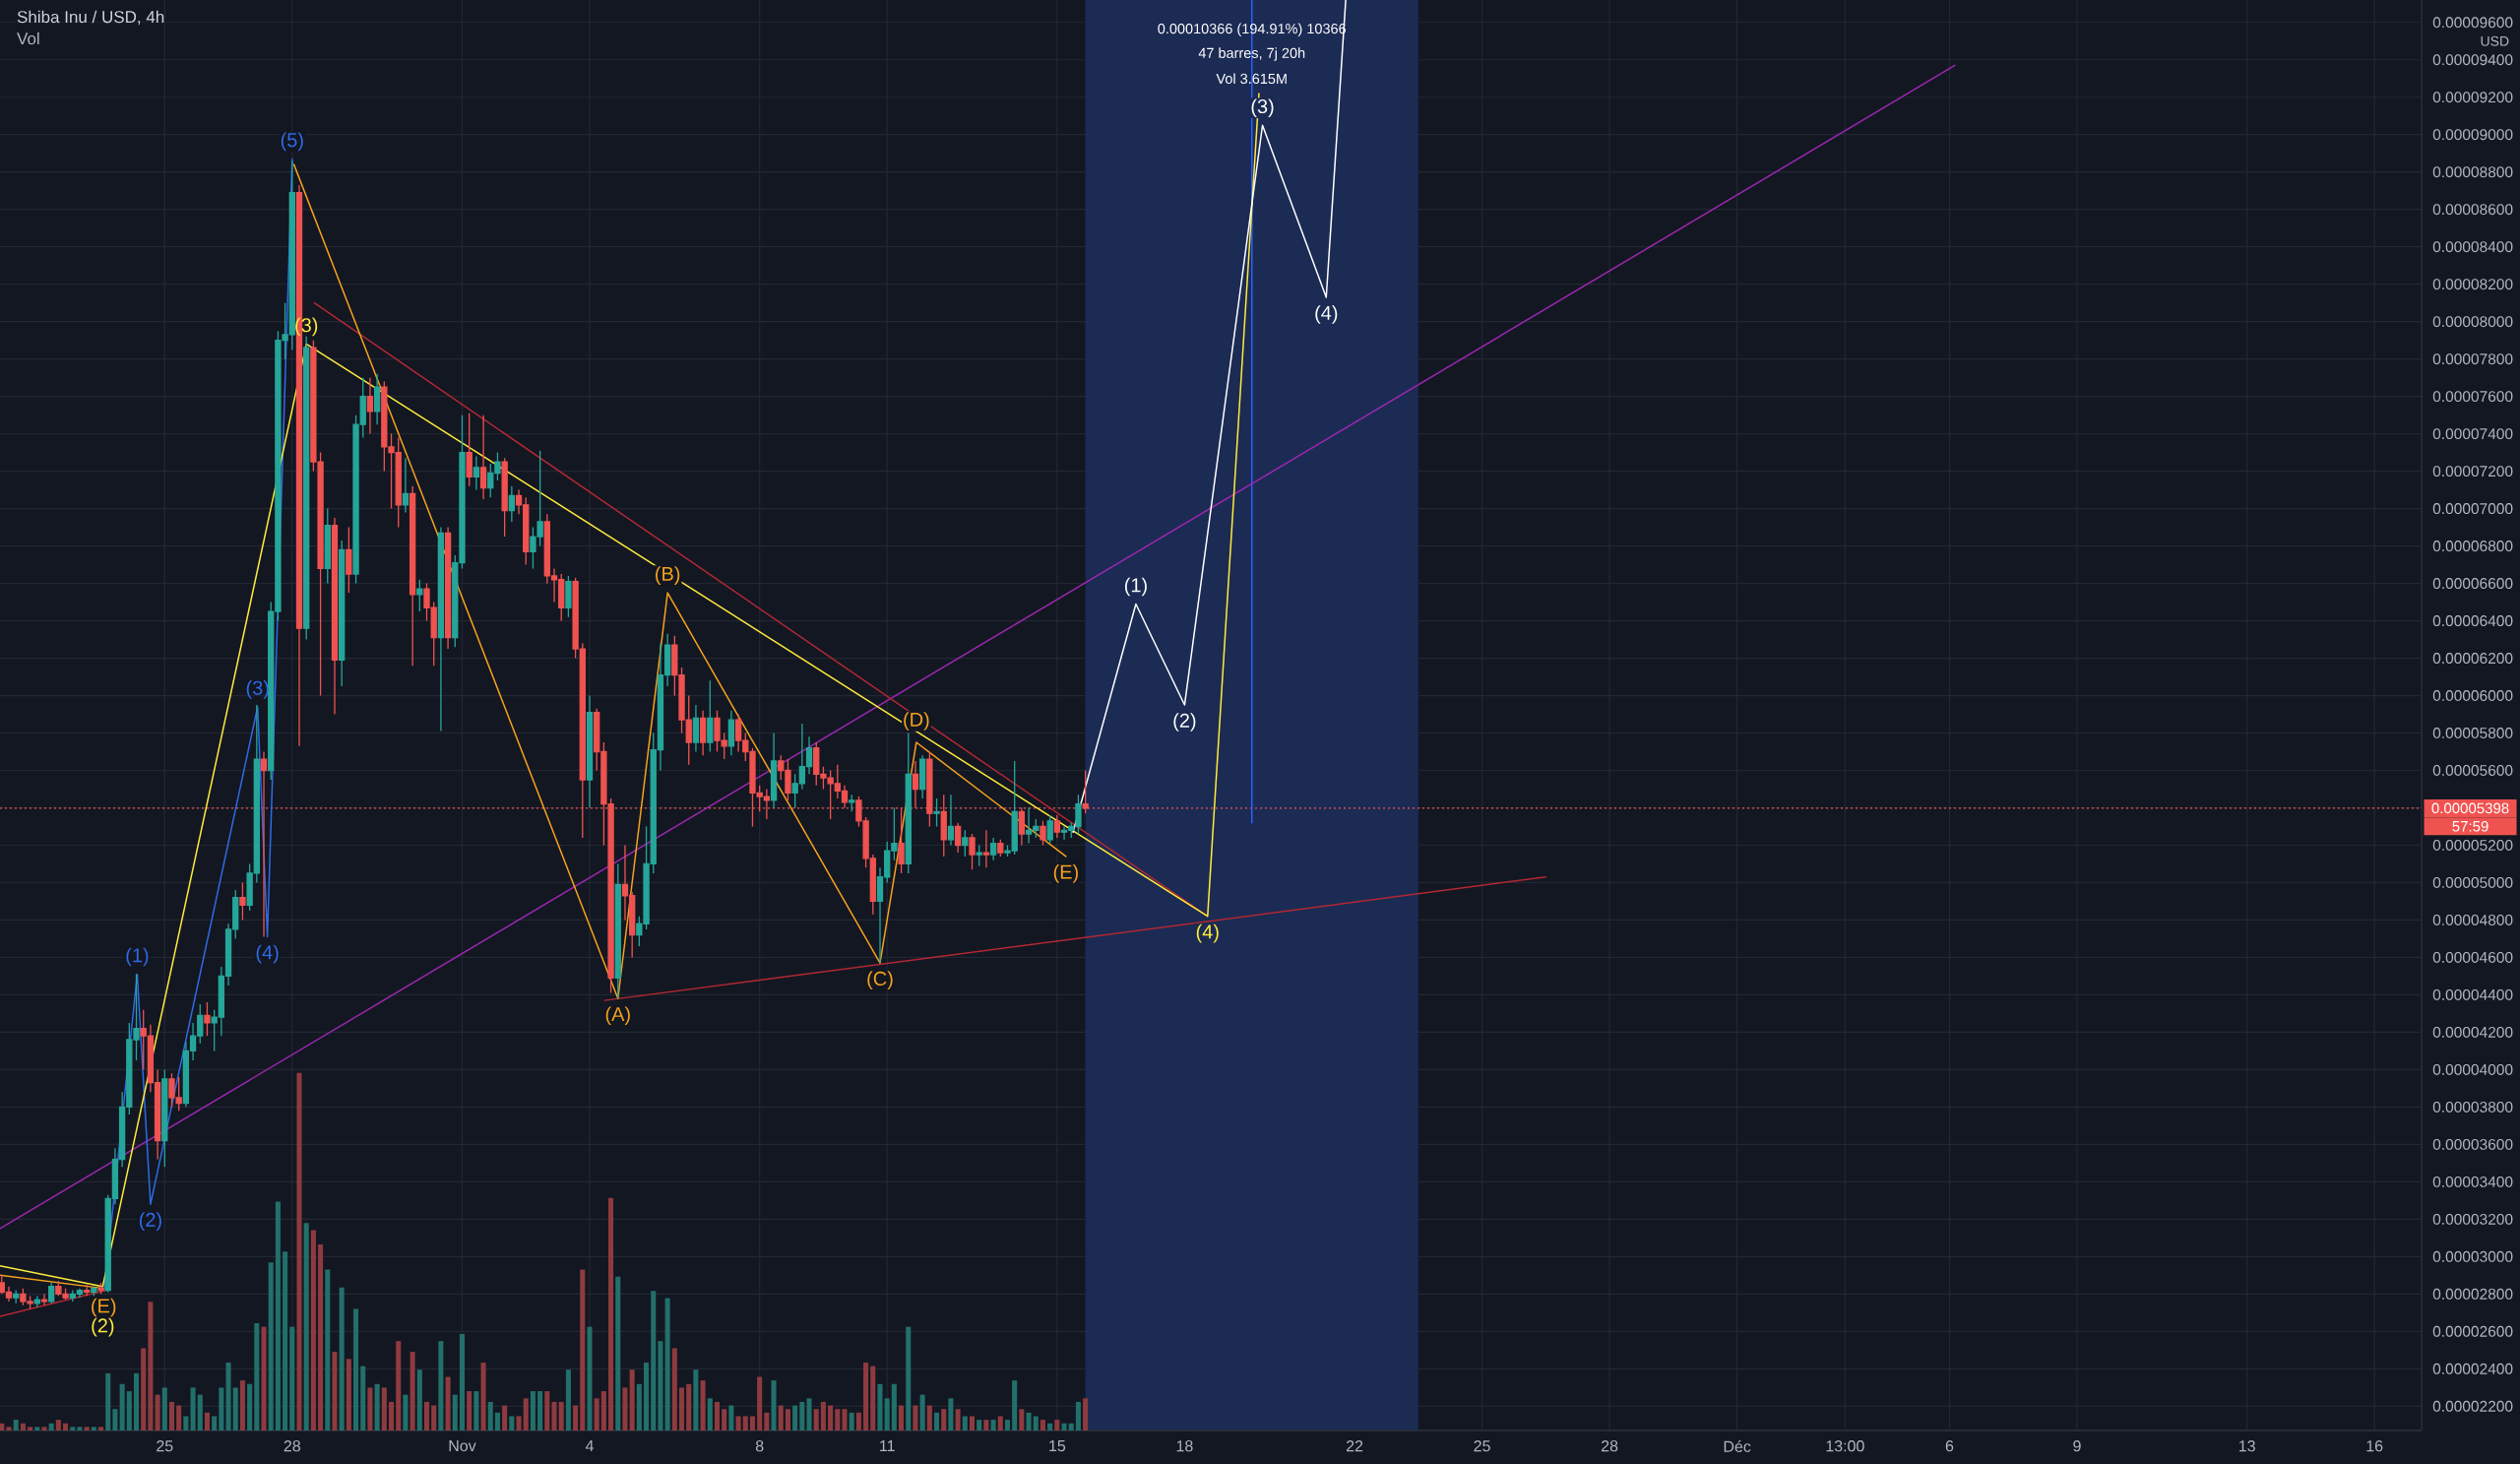  I want to click on annotation: (D), so click(916, 722).